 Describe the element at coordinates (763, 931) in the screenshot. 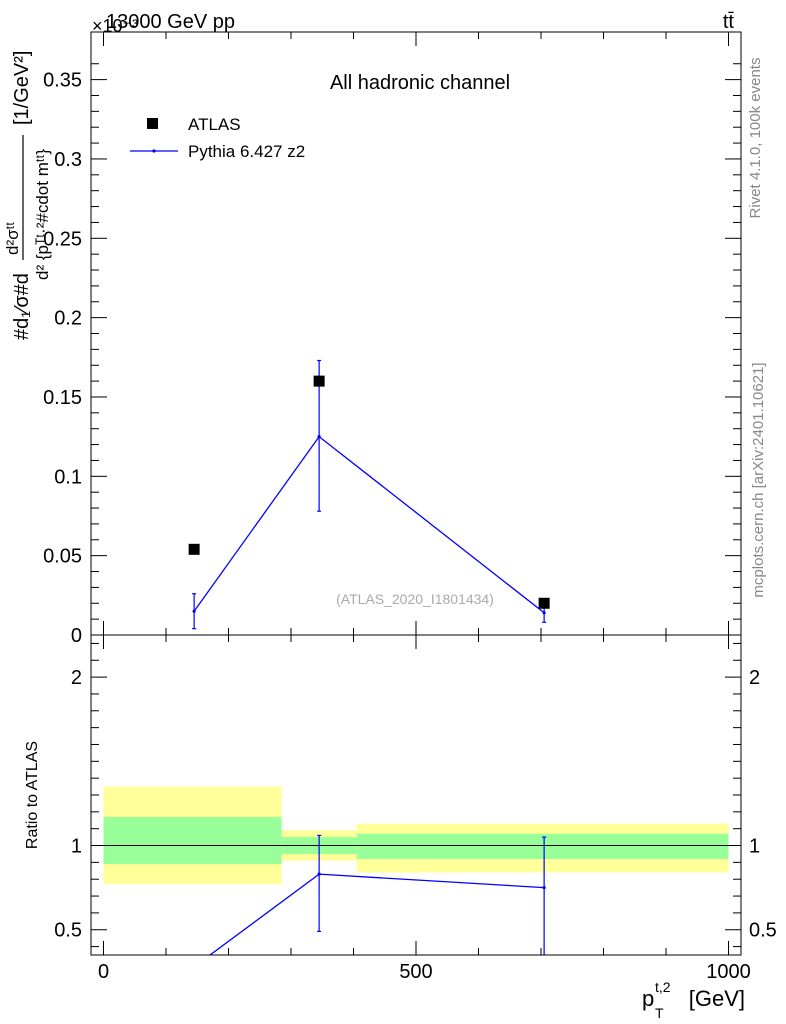

I see `ratio-y-tick-label-right: 0.5` at that location.